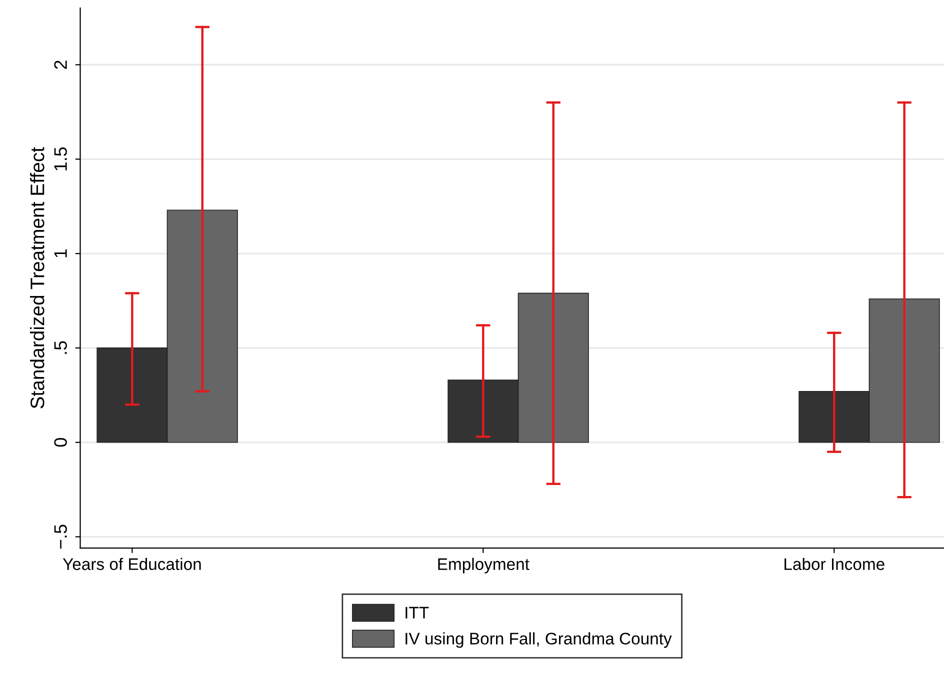 This screenshot has width=944, height=675. I want to click on y-tick-label: −.5, so click(60, 536).